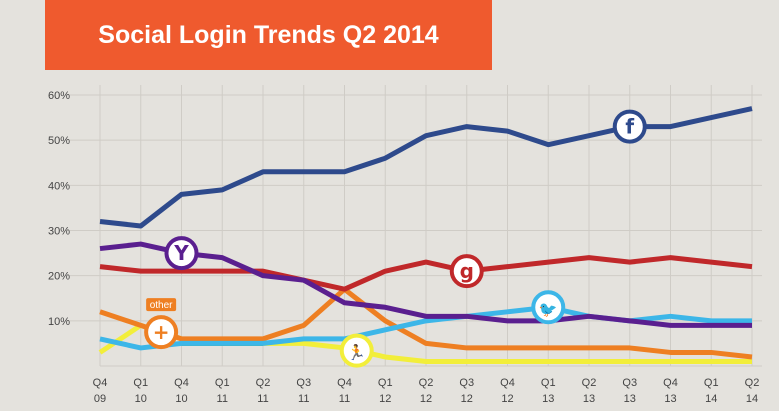 The image size is (779, 411). I want to click on google-icon, so click(466, 271).